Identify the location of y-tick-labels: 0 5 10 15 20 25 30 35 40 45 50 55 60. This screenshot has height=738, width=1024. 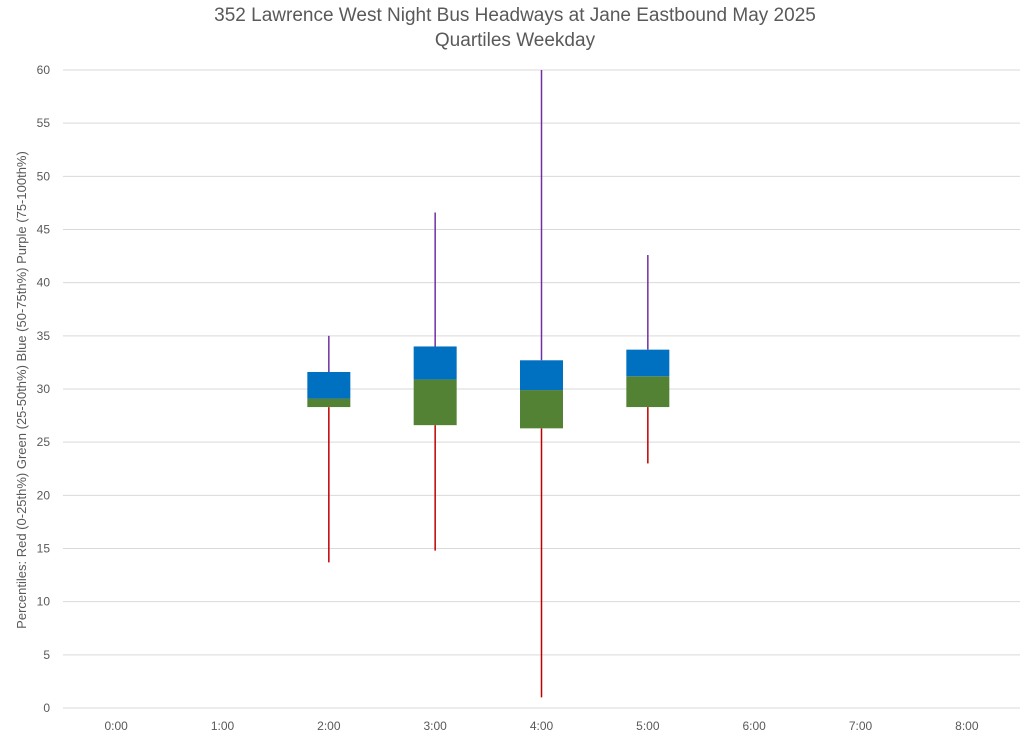
(44, 389).